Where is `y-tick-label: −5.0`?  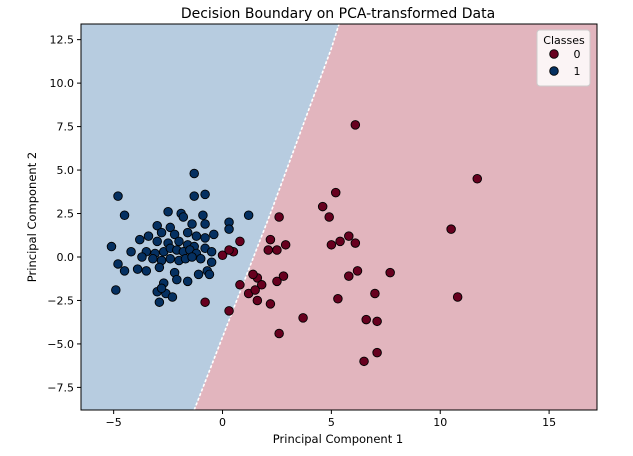 y-tick-label: −5.0 is located at coordinates (60, 344).